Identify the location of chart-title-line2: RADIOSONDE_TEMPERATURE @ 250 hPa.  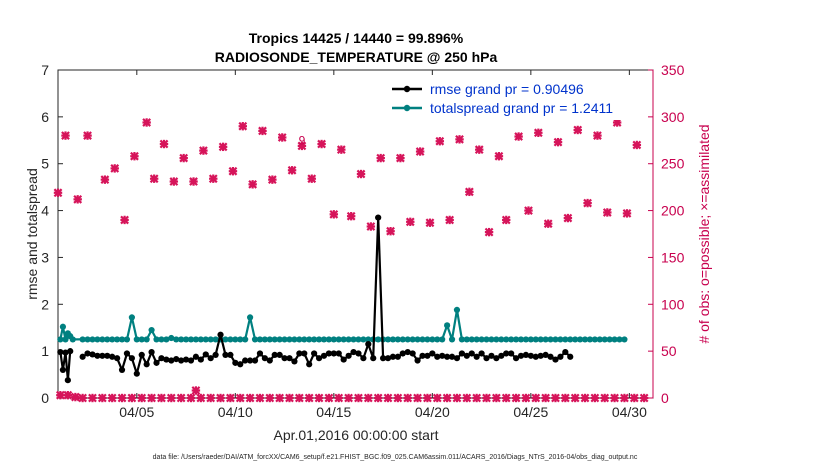
(356, 57).